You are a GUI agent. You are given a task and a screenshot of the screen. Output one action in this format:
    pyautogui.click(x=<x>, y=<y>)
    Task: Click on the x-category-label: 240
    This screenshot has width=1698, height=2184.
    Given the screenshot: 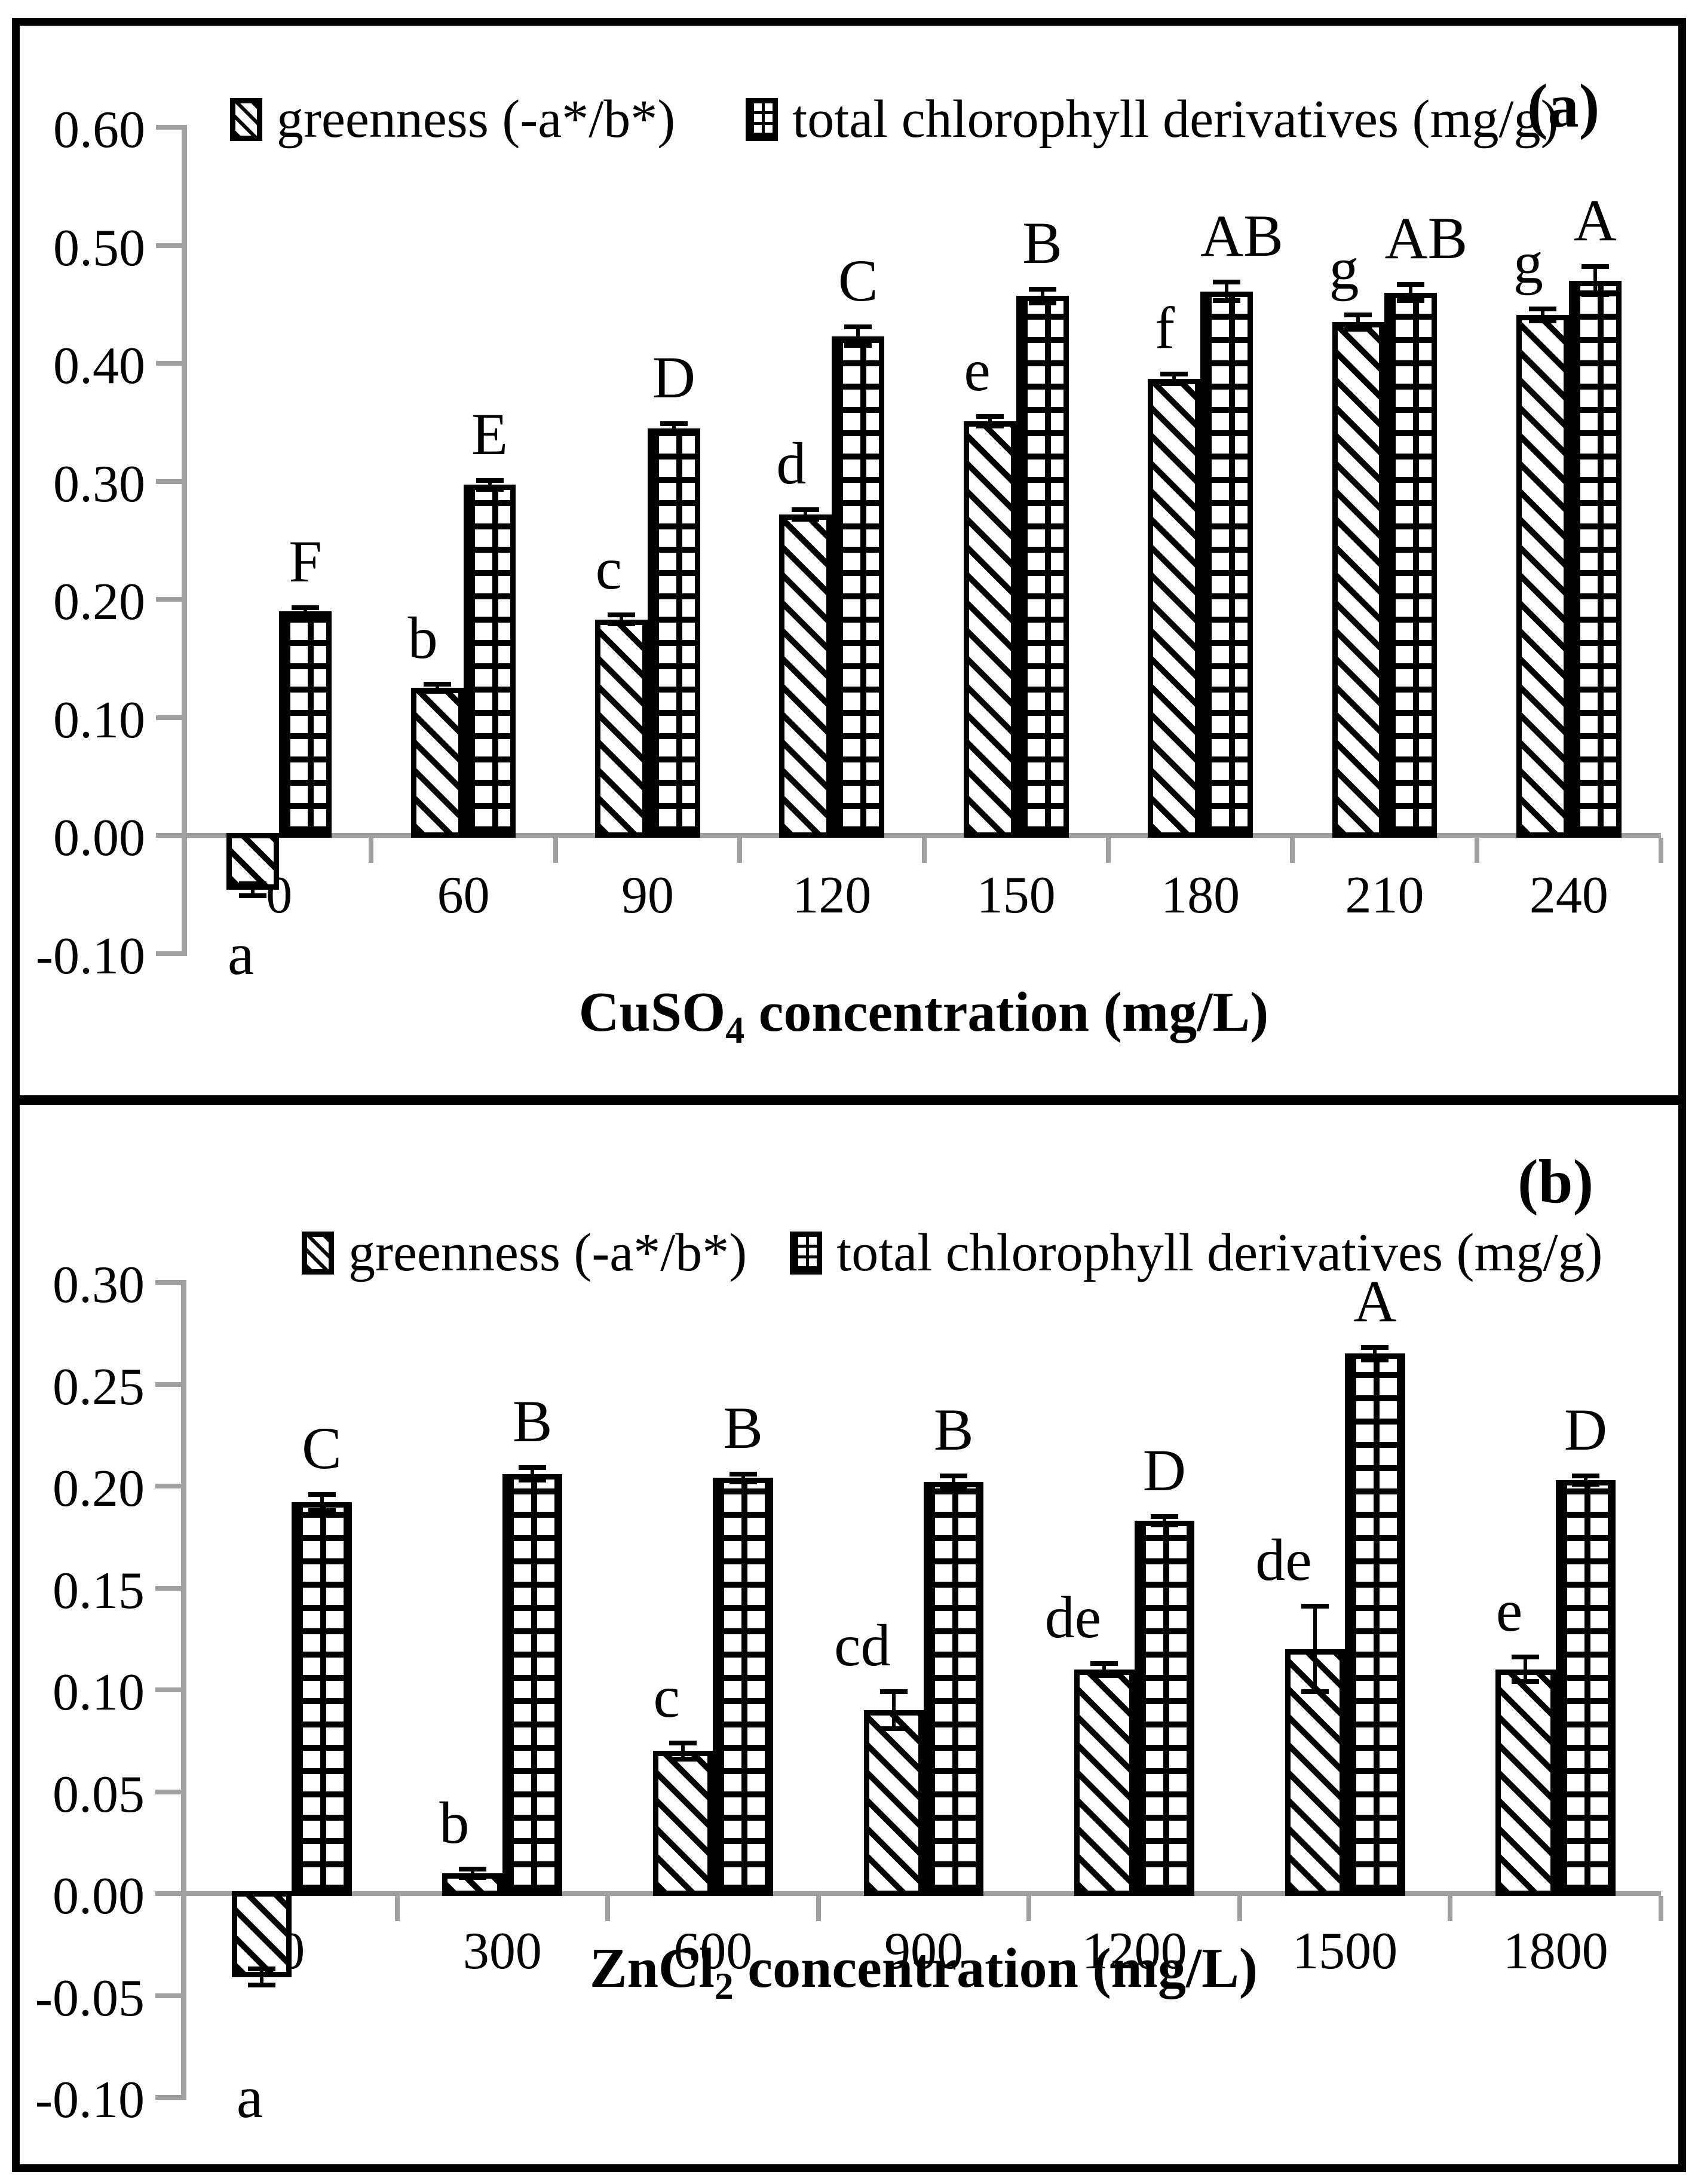 What is the action you would take?
    pyautogui.click(x=1568, y=895)
    